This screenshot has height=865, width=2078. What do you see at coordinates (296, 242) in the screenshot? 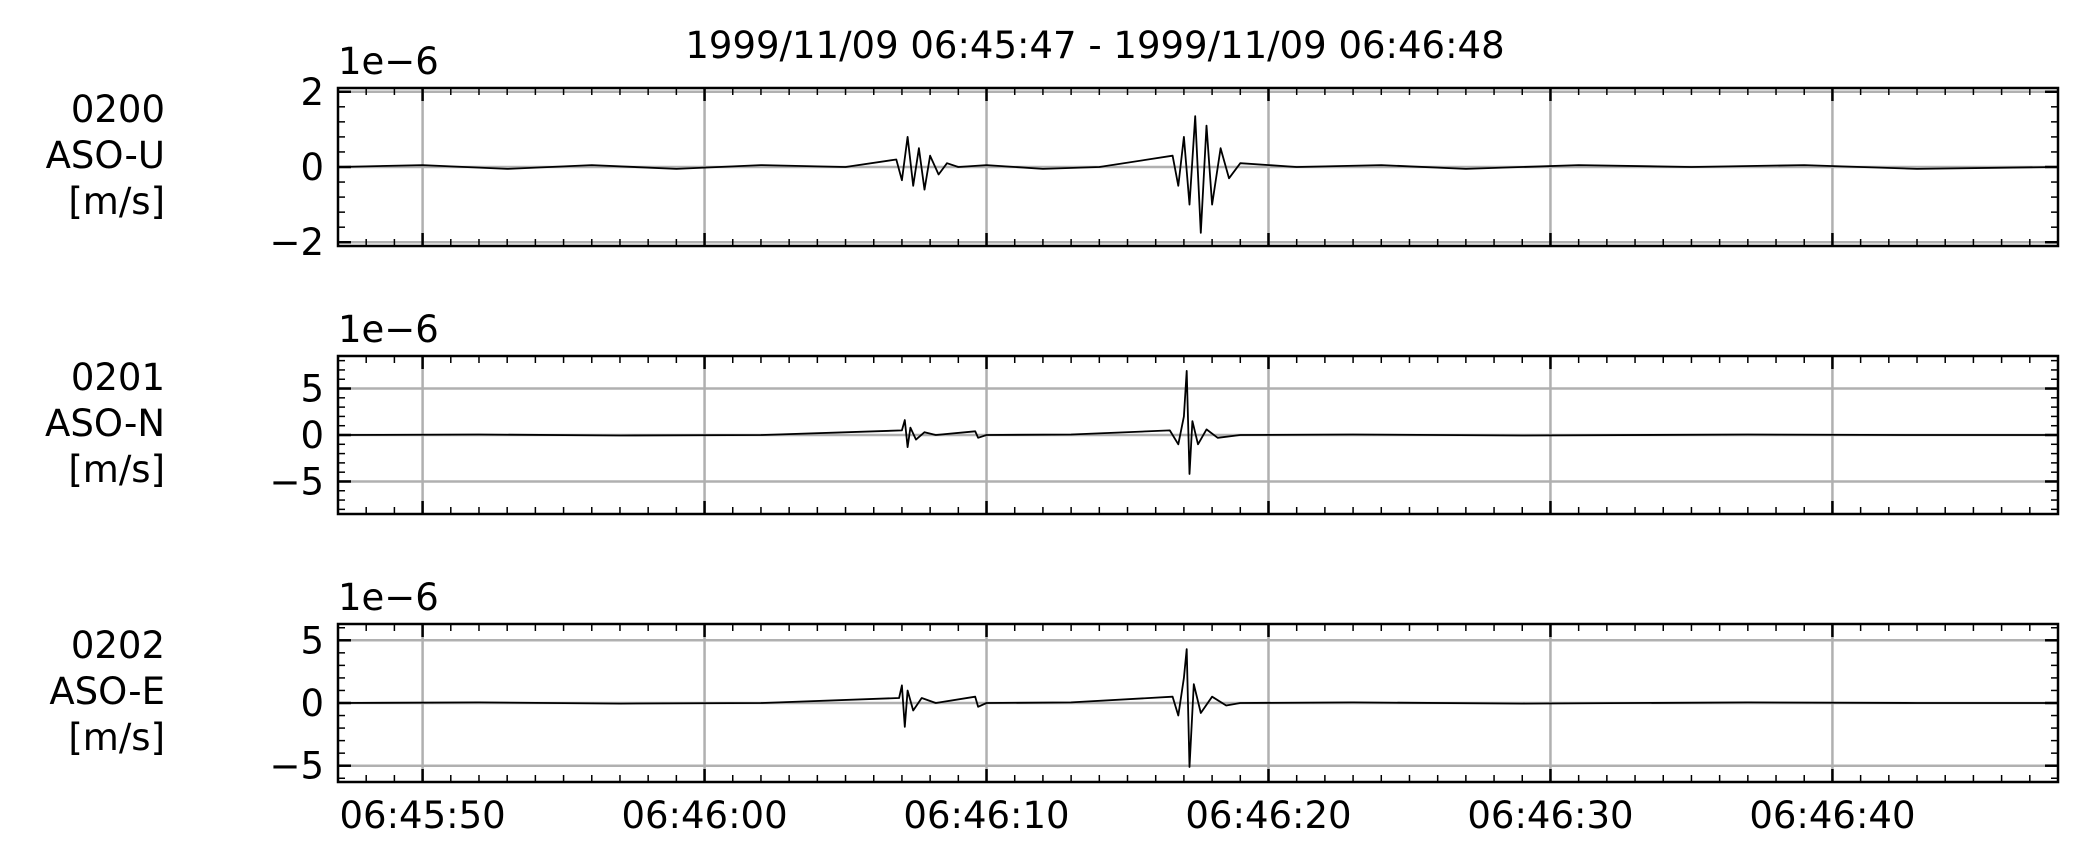
I see `y-tick-label: −2` at bounding box center [296, 242].